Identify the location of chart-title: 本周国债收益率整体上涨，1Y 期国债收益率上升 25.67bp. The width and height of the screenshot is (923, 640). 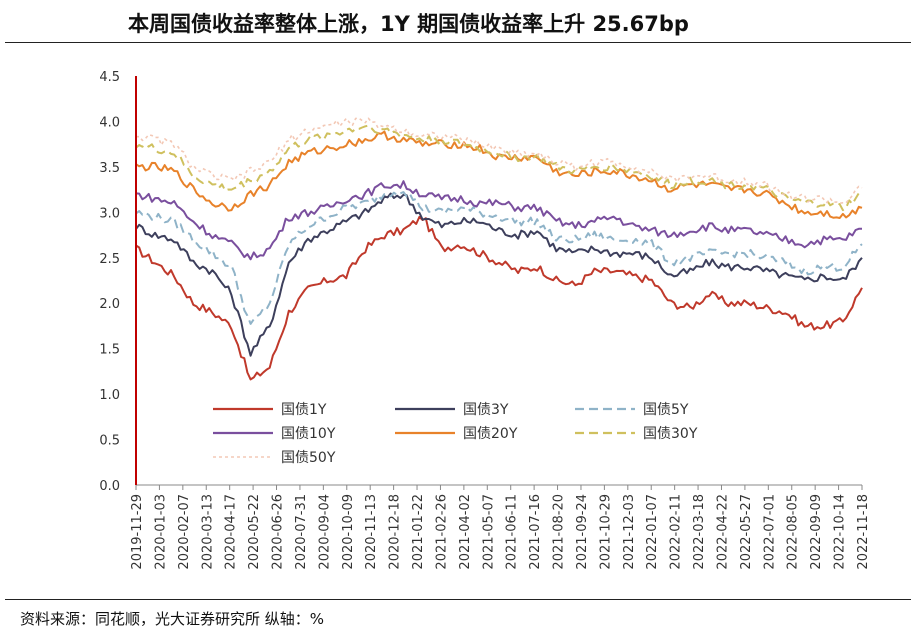
(408, 24).